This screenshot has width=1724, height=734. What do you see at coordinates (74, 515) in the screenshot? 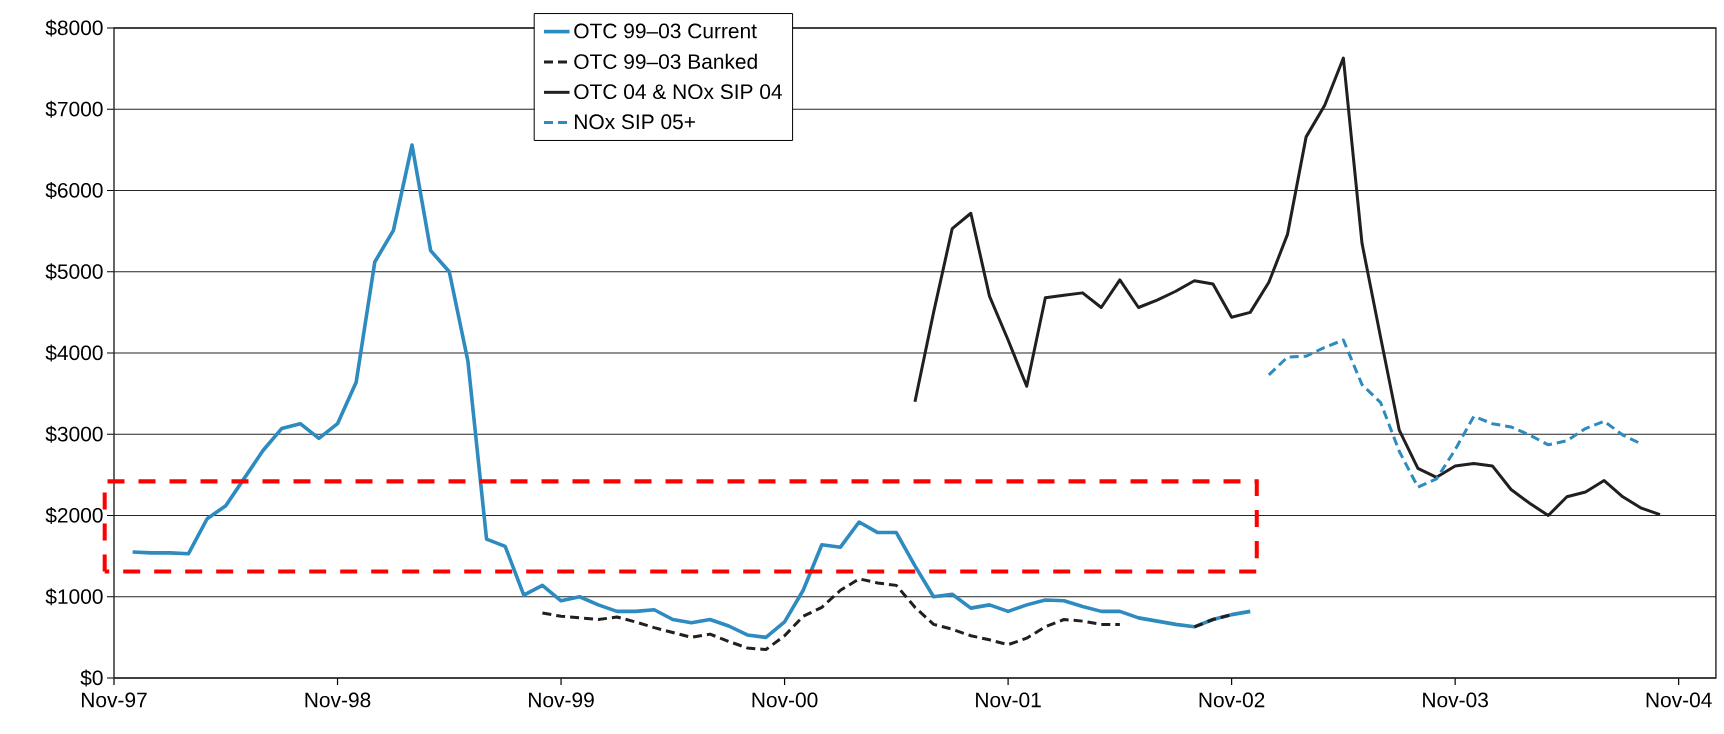
I see `y-tick-label: $2000` at bounding box center [74, 515].